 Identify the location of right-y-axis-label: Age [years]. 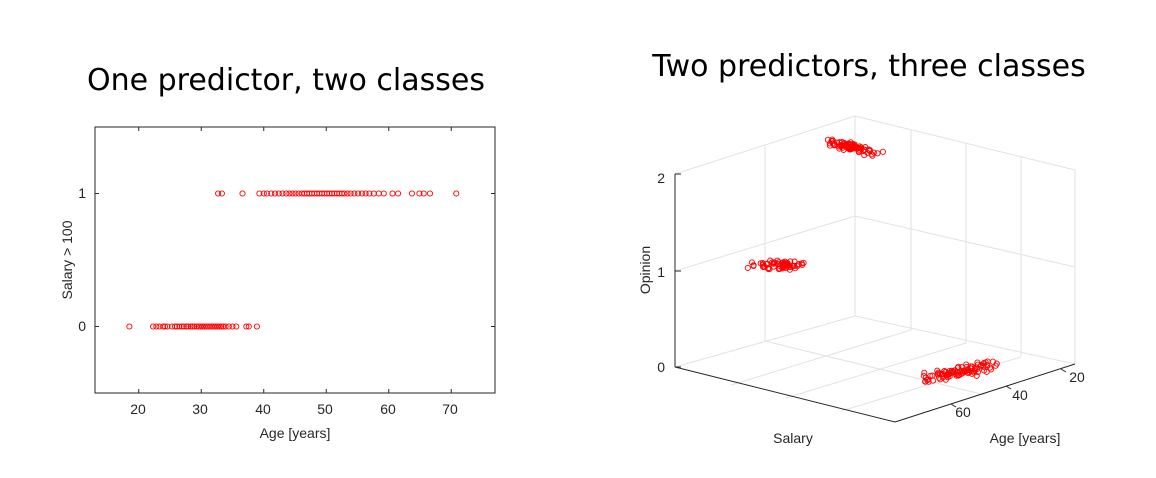
(1025, 438).